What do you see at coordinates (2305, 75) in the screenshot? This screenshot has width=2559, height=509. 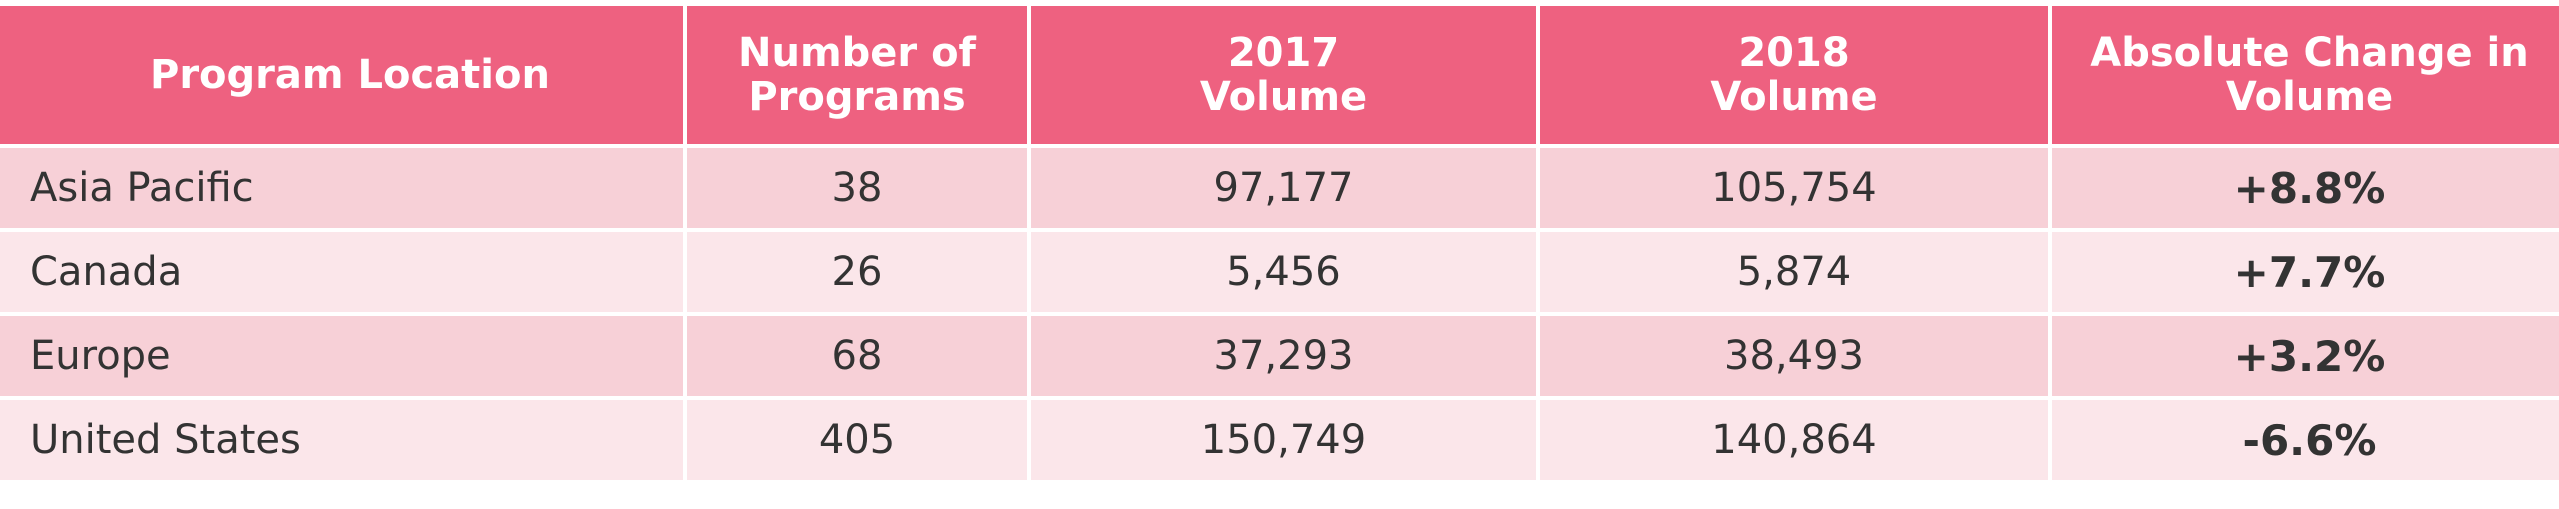 I see `header-cell: Absolute Change in Volume` at bounding box center [2305, 75].